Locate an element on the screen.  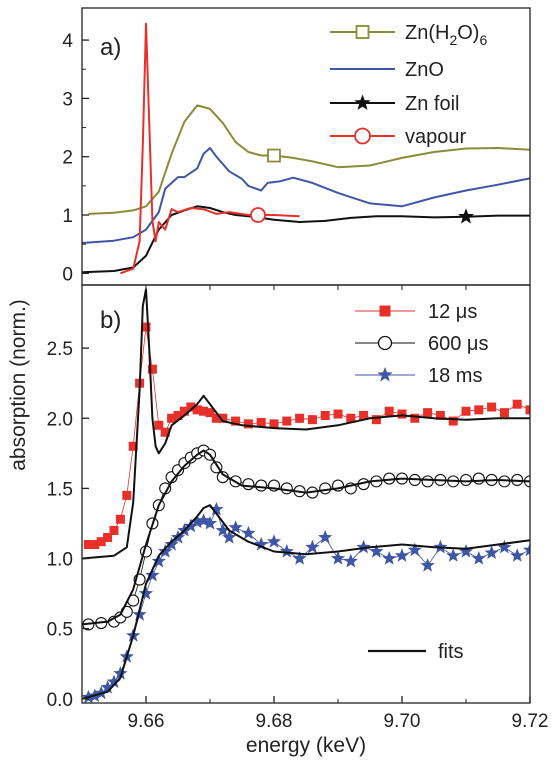
legend-entry-600us: 600 μs is located at coordinates (421, 344).